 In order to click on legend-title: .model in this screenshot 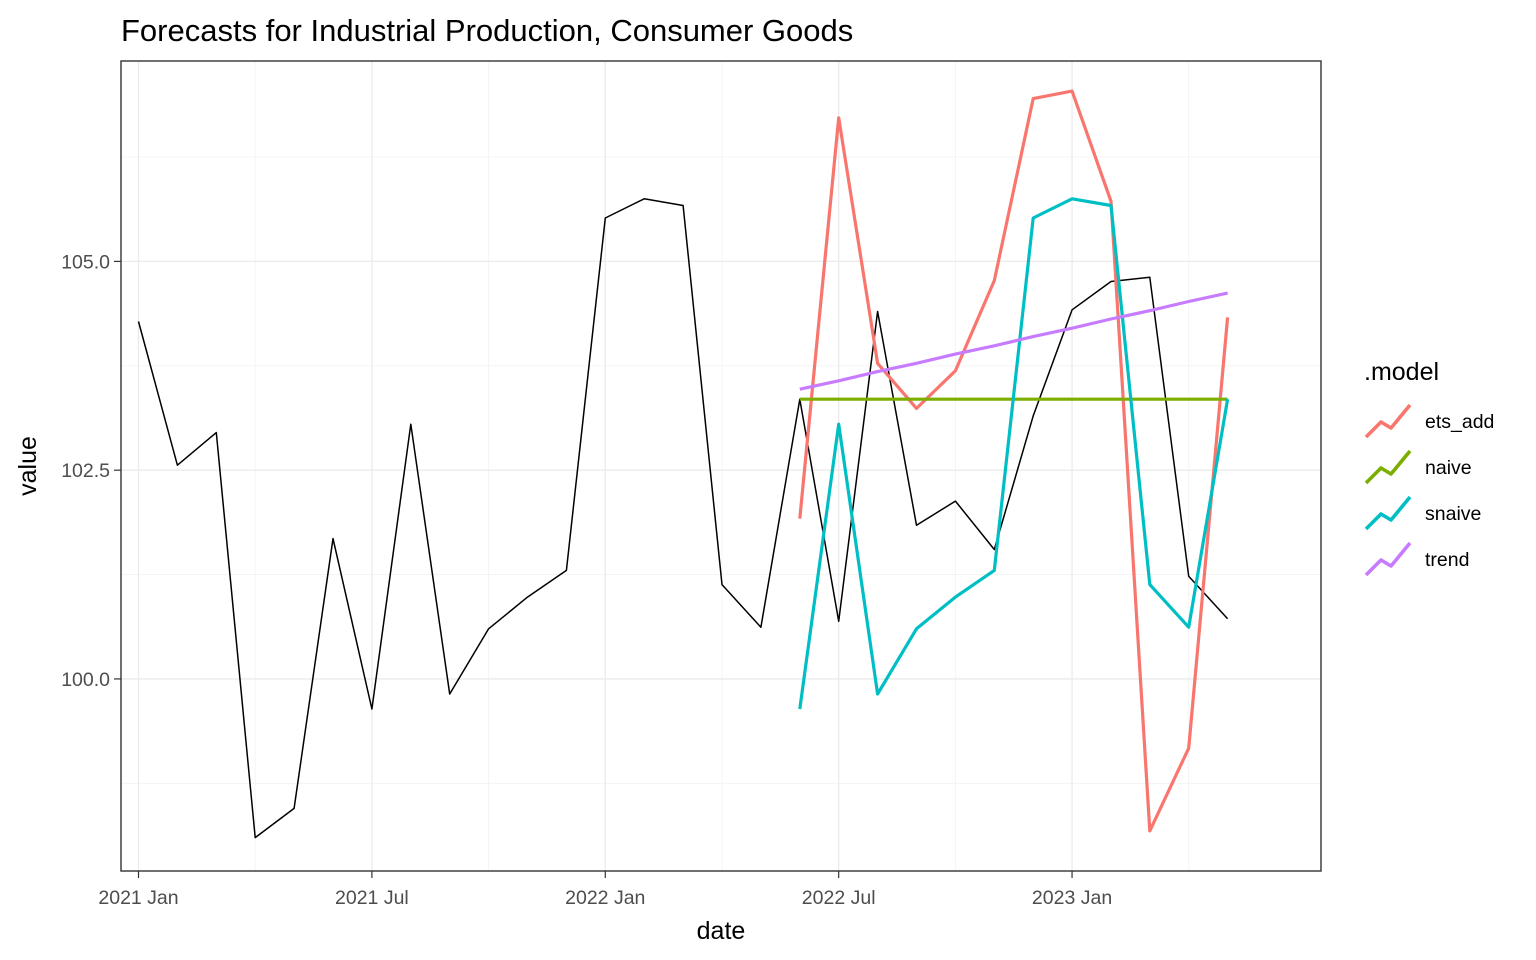, I will do `click(1401, 372)`.